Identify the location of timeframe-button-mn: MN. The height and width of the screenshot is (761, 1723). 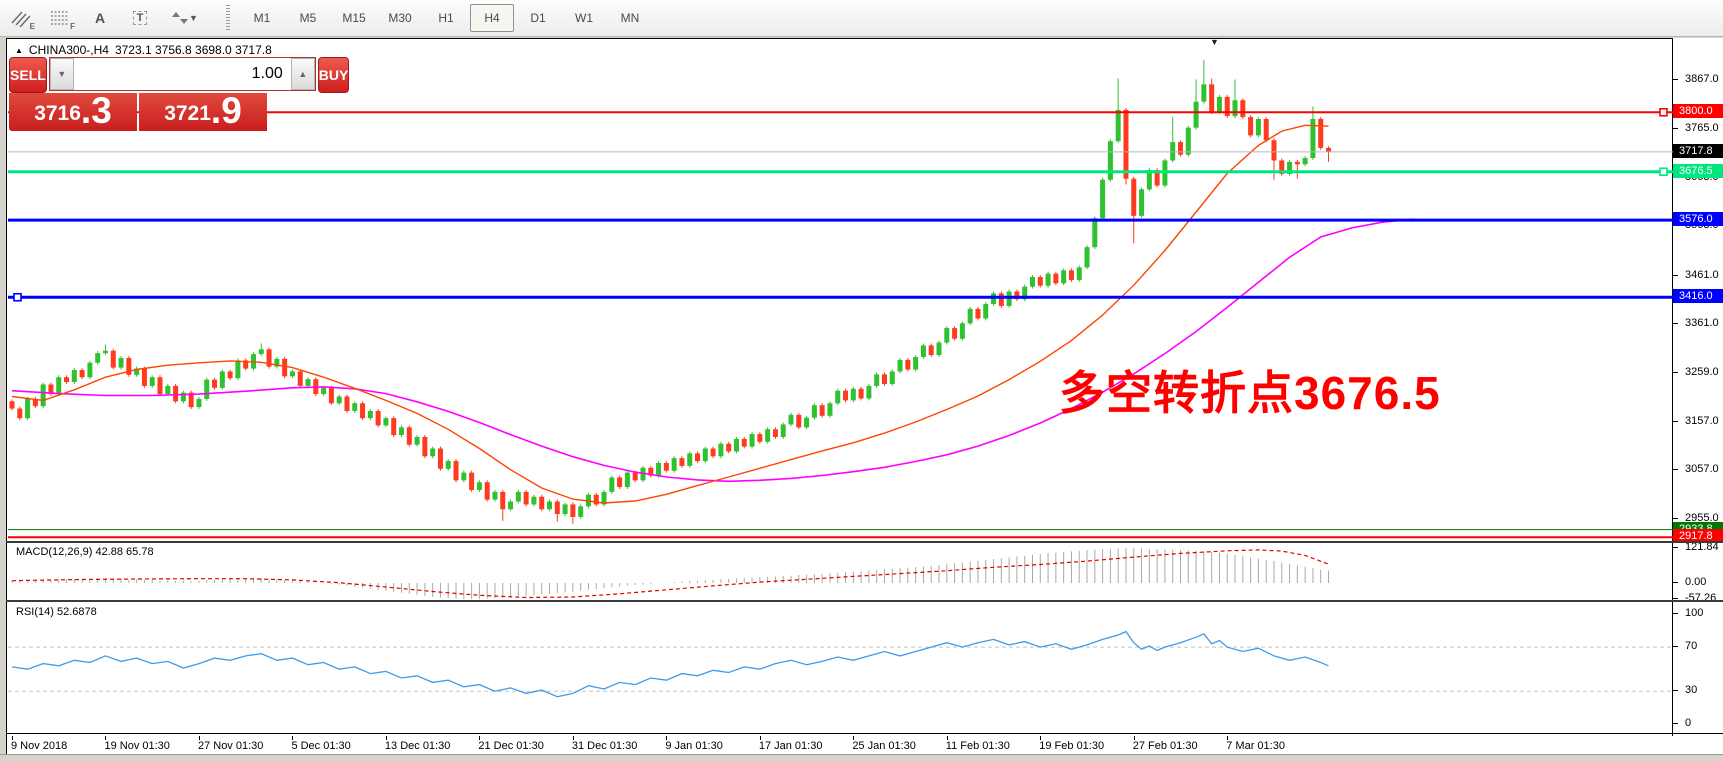
(630, 18).